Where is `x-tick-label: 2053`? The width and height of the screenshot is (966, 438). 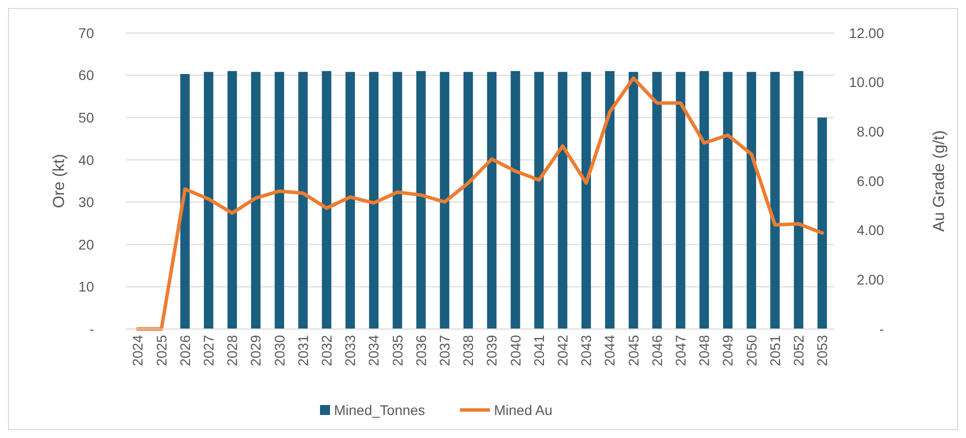
x-tick-label: 2053 is located at coordinates (822, 350).